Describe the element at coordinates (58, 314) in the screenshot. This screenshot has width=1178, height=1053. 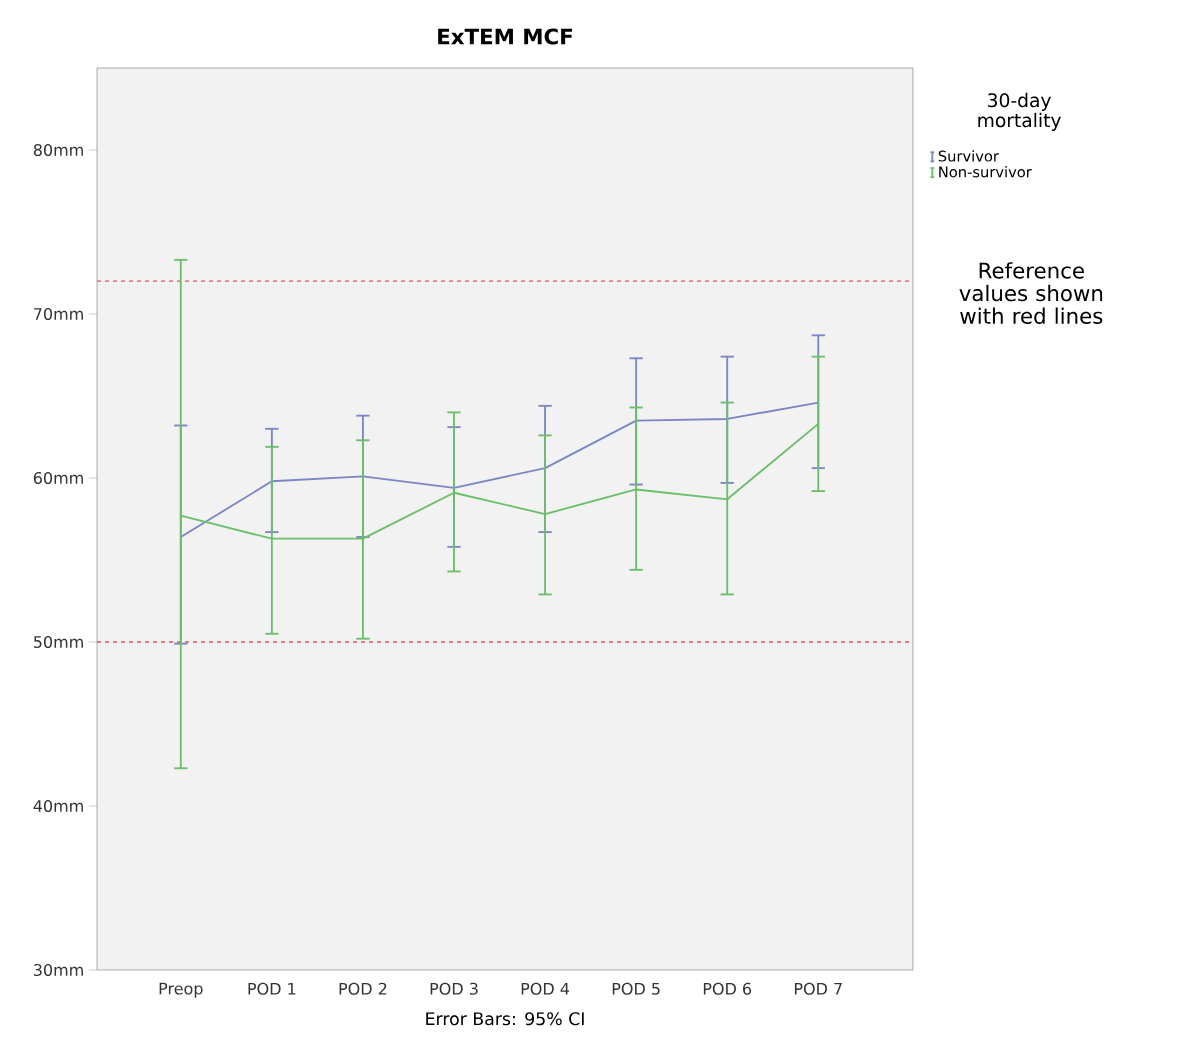
I see `y-tick-label: 70mm` at that location.